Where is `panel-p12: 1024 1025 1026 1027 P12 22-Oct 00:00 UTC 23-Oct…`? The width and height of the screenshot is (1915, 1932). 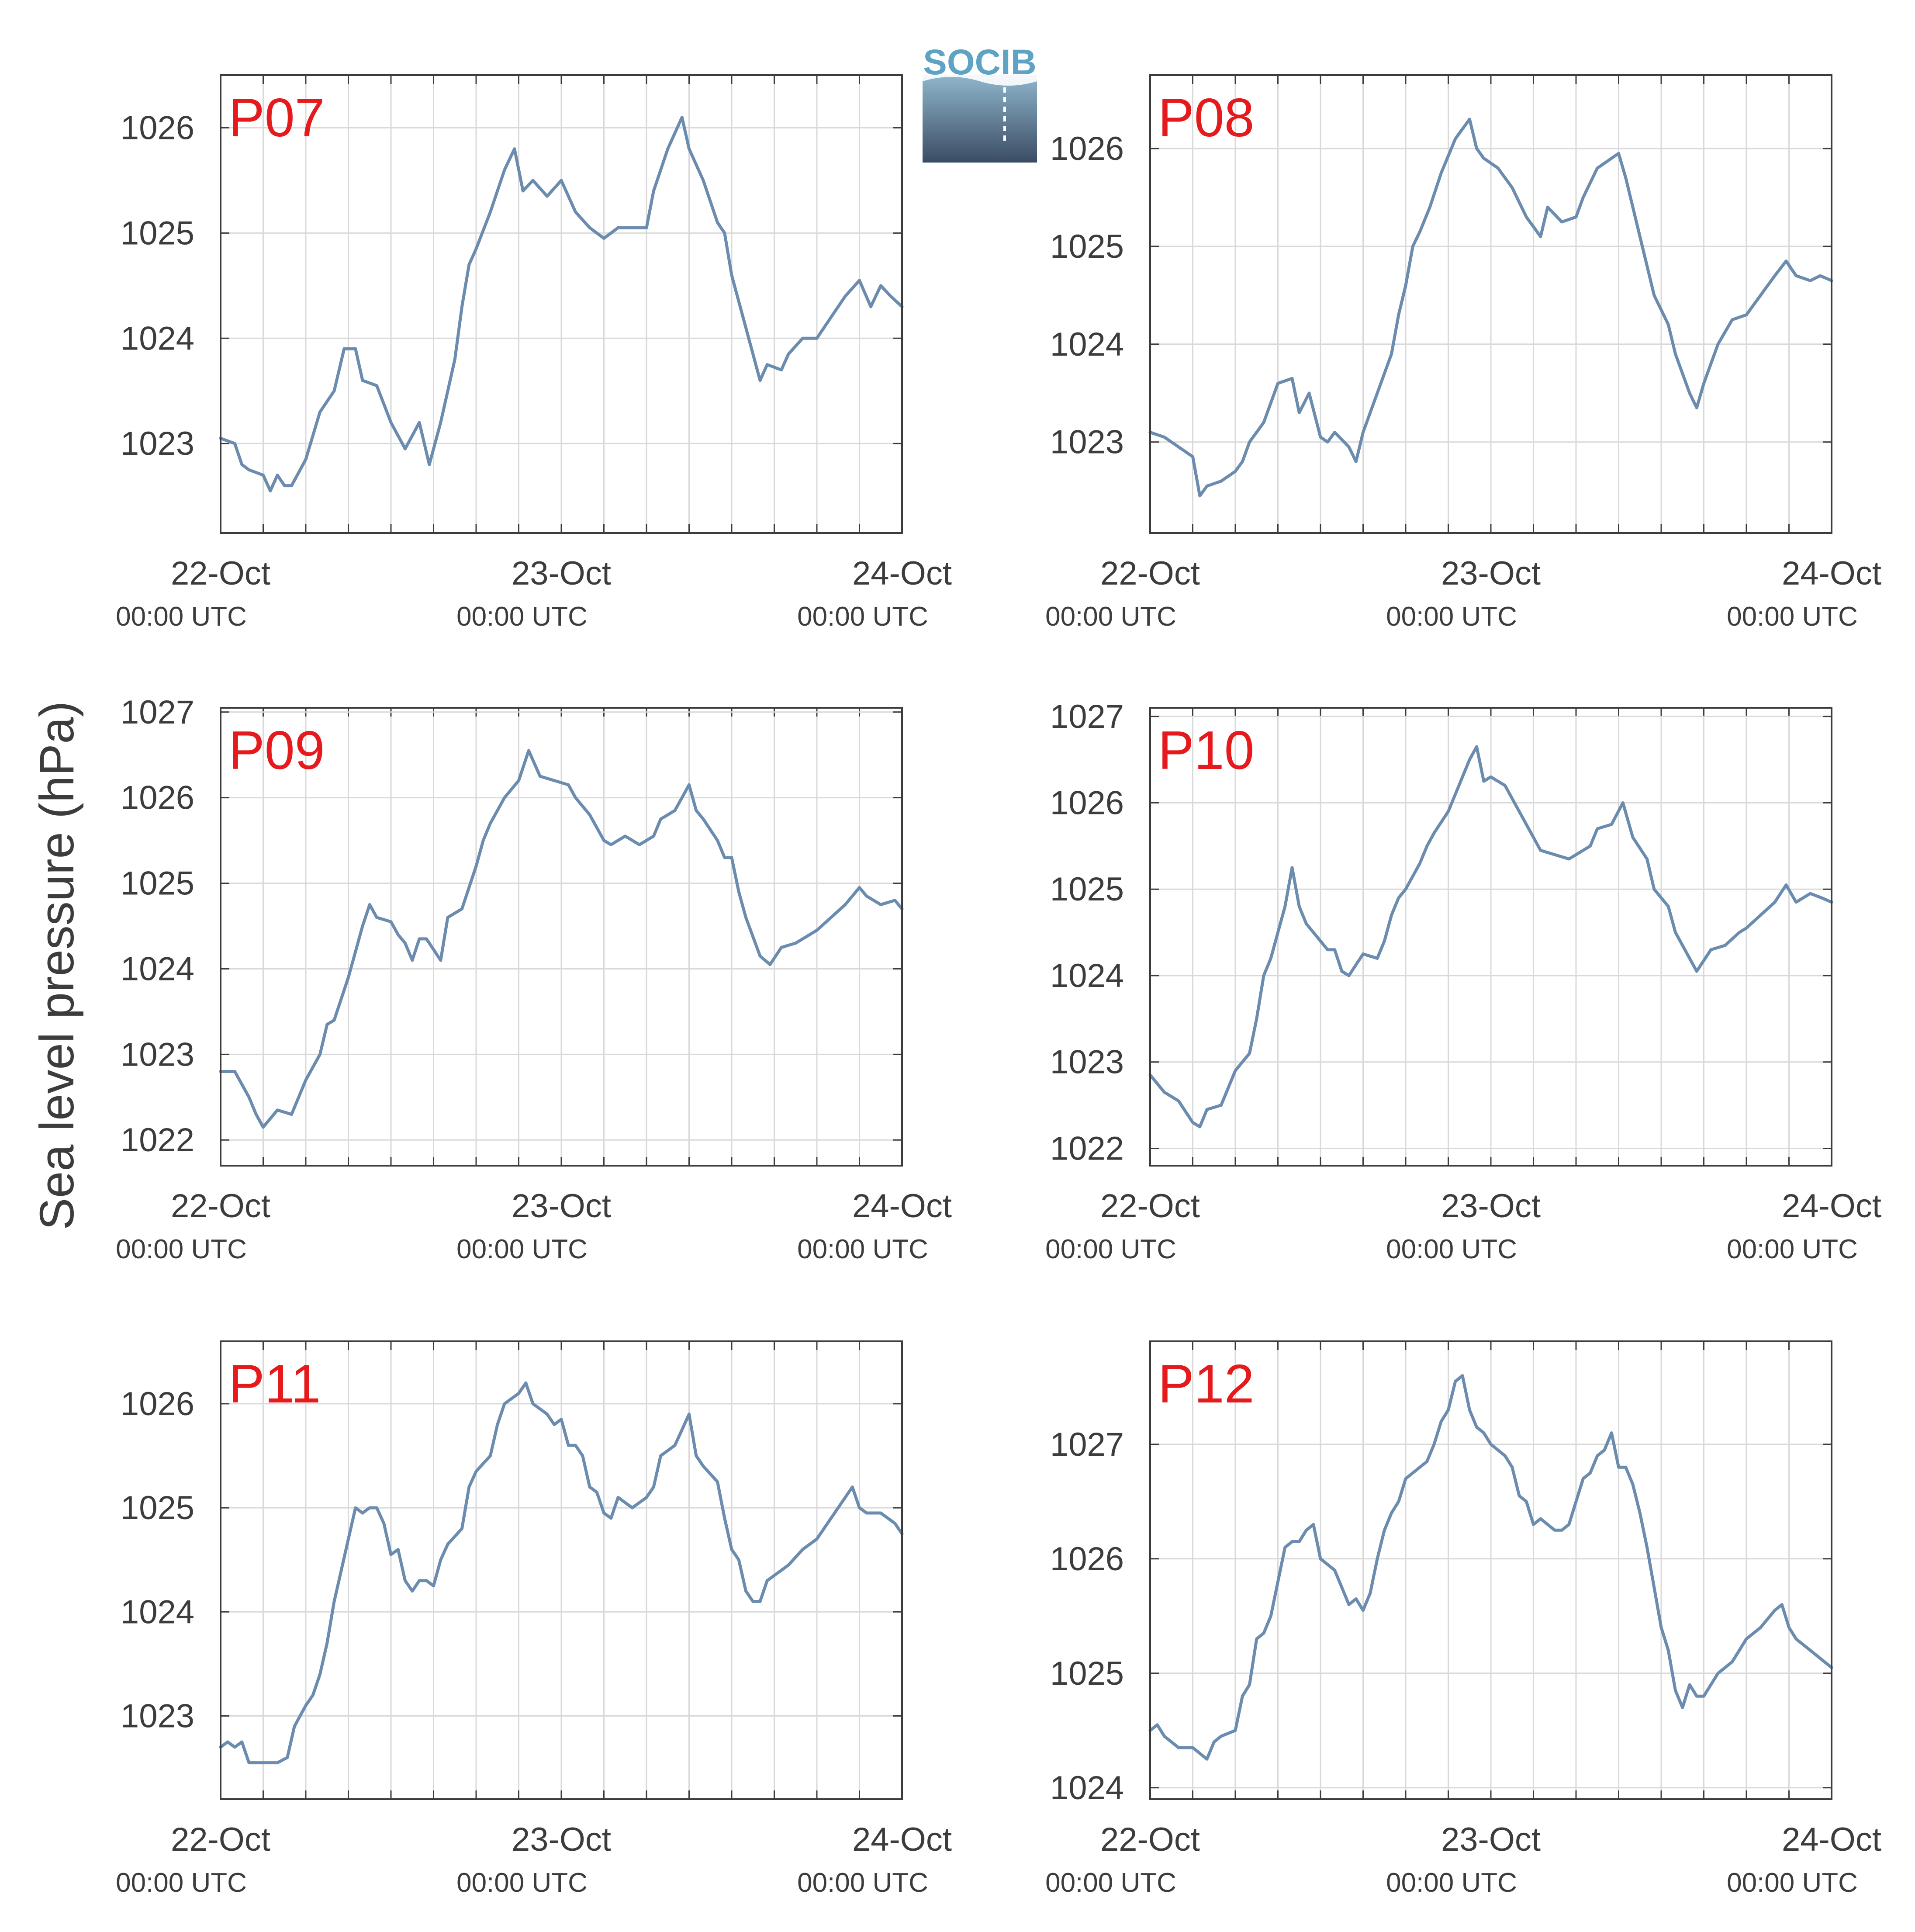
panel-p12: 1024 1025 1026 1027 P12 22-Oct 00:00 UTC 23-Oct… is located at coordinates (1463, 1619).